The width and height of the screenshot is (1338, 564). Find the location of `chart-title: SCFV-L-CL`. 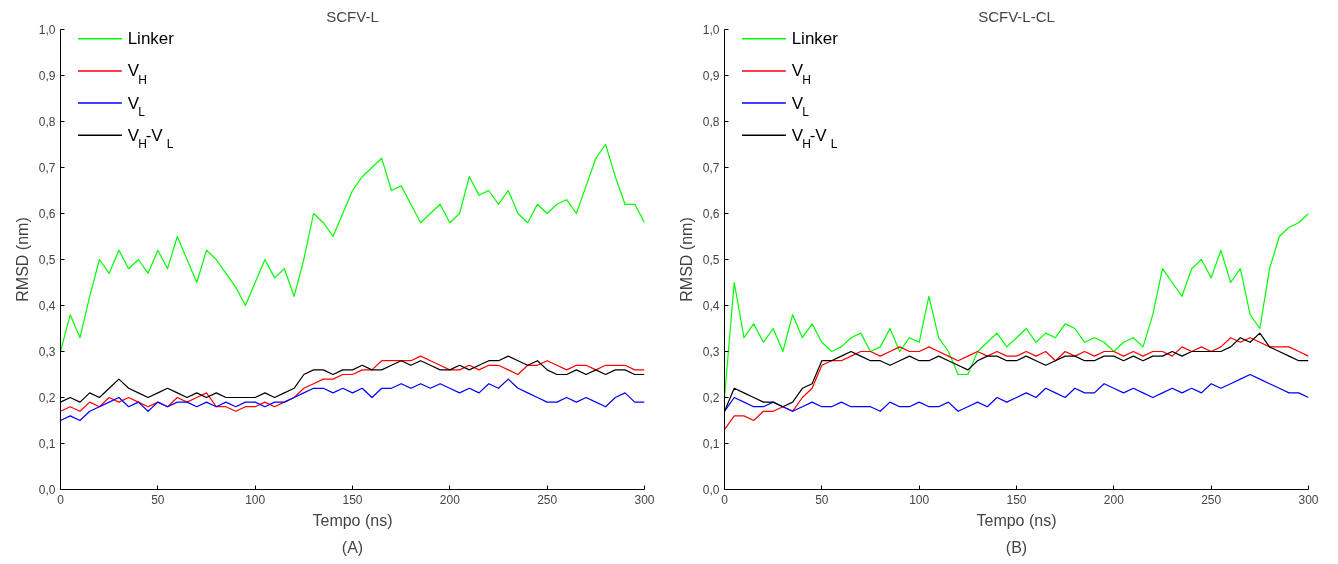

chart-title: SCFV-L-CL is located at coordinates (1016, 16).